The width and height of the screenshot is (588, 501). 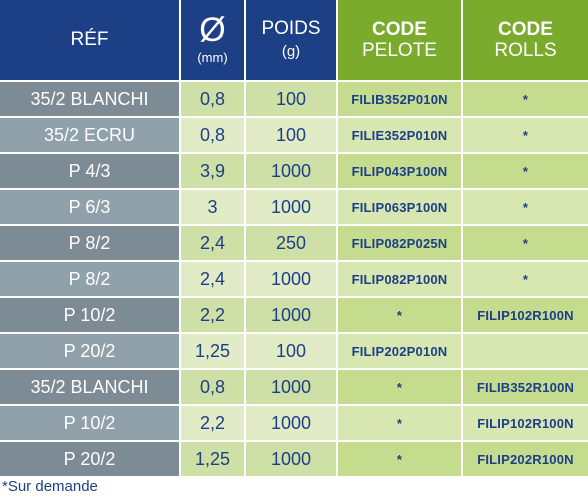 What do you see at coordinates (525, 460) in the screenshot?
I see `cell-code-rolls: FILIP202R100N` at bounding box center [525, 460].